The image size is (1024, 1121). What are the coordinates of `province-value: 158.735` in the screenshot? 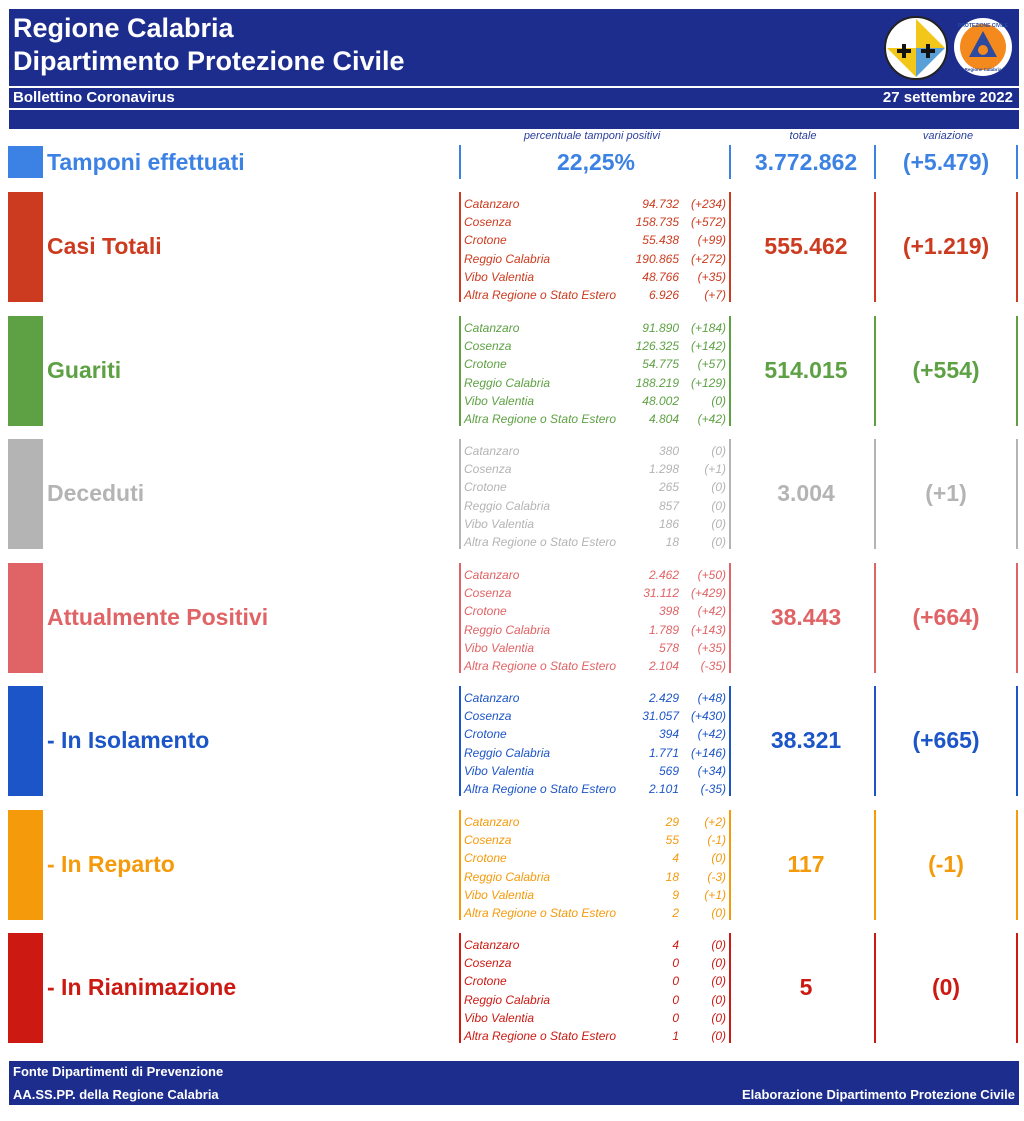 It's located at (657, 222).